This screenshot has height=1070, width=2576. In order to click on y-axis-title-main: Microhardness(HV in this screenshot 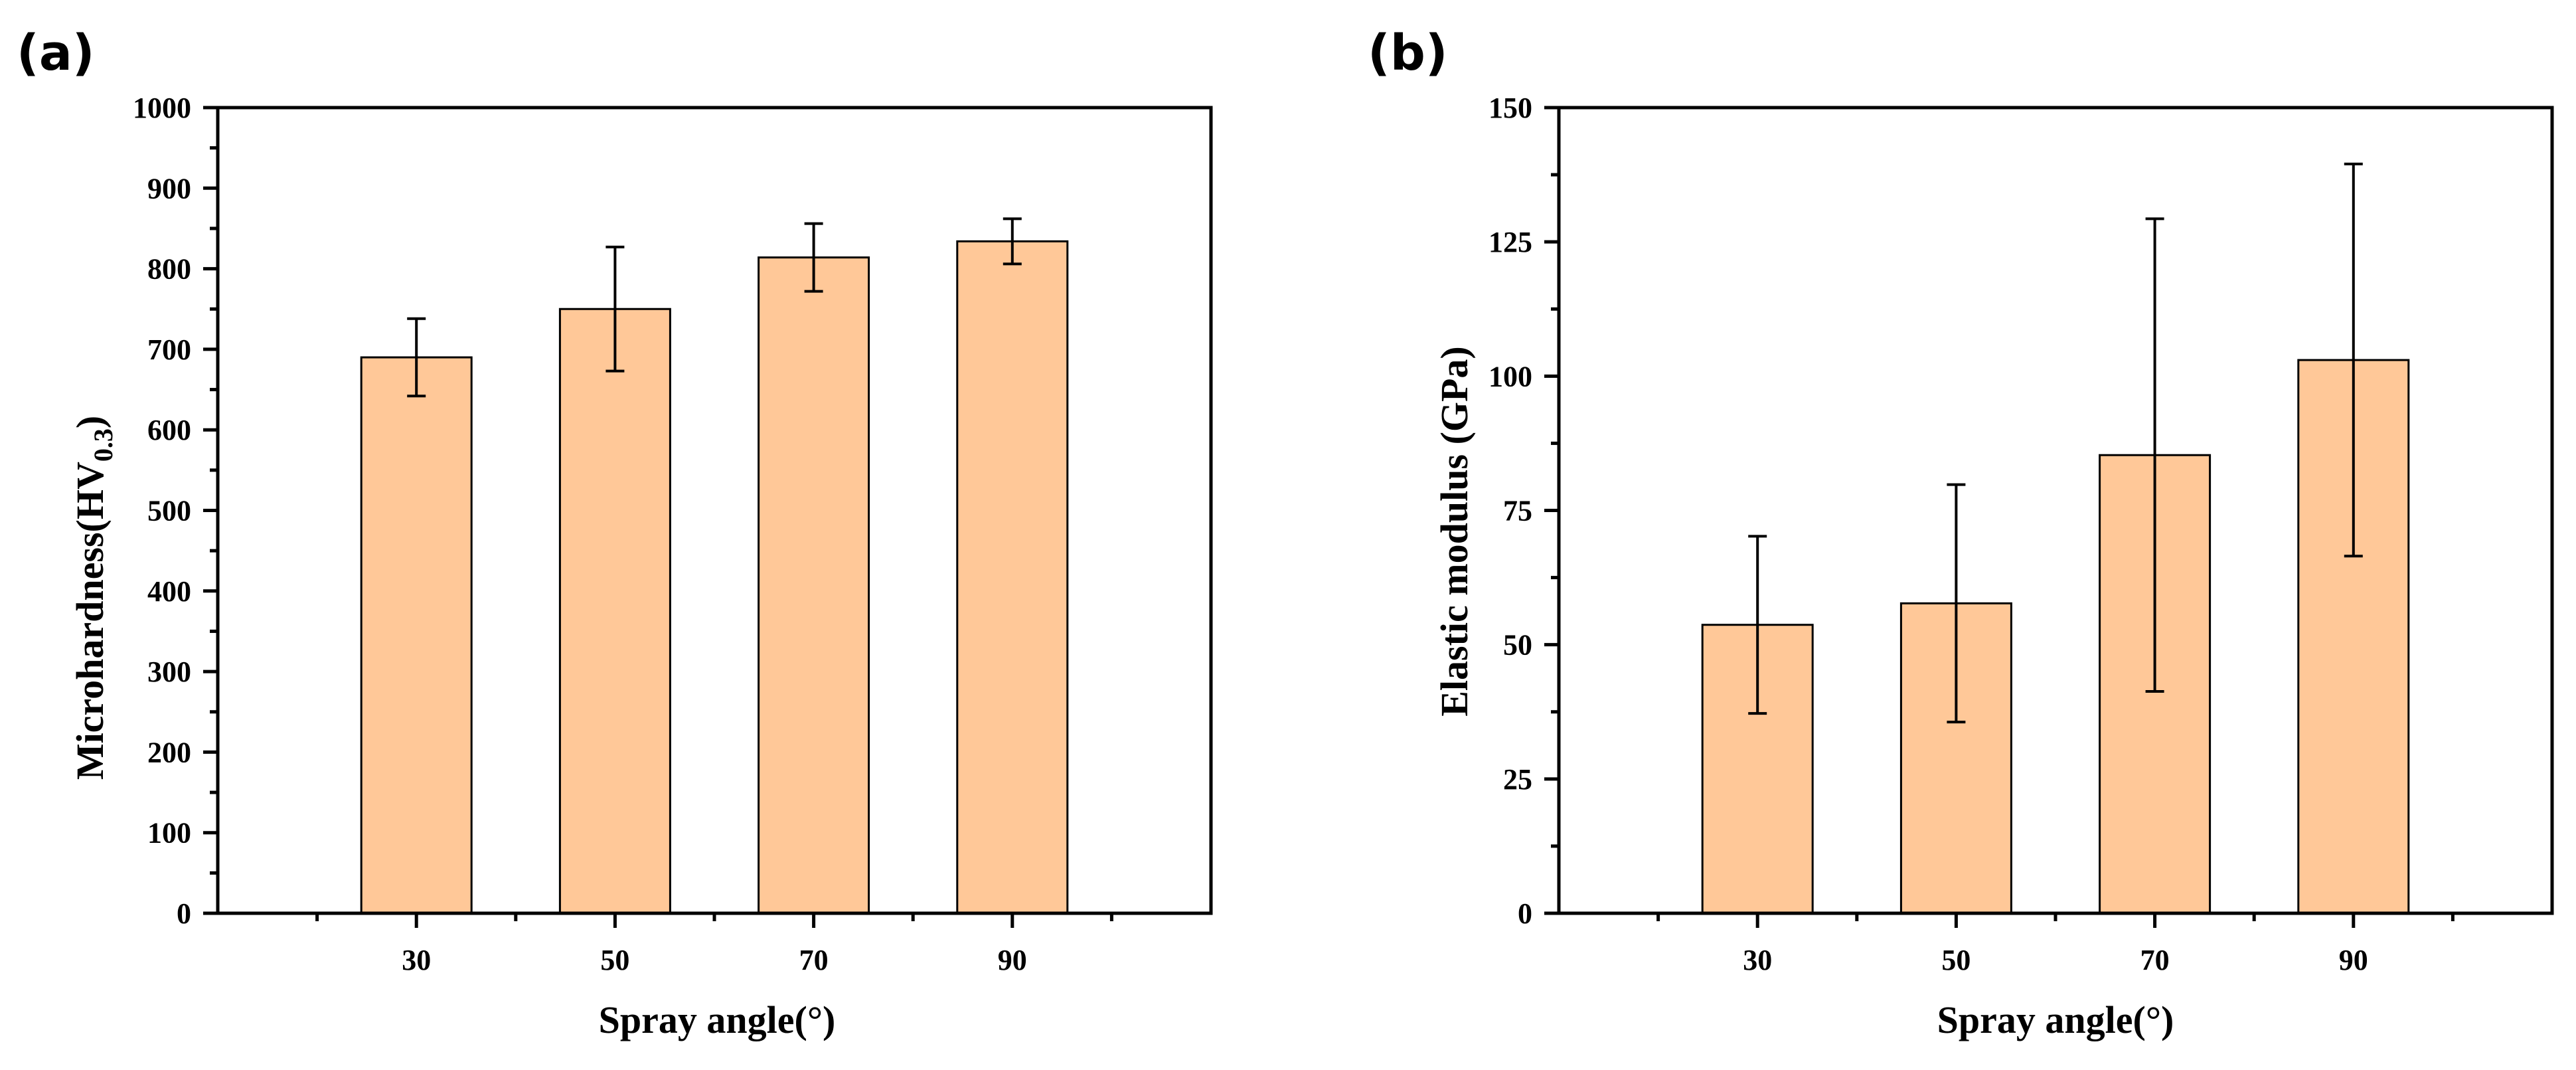, I will do `click(90, 621)`.